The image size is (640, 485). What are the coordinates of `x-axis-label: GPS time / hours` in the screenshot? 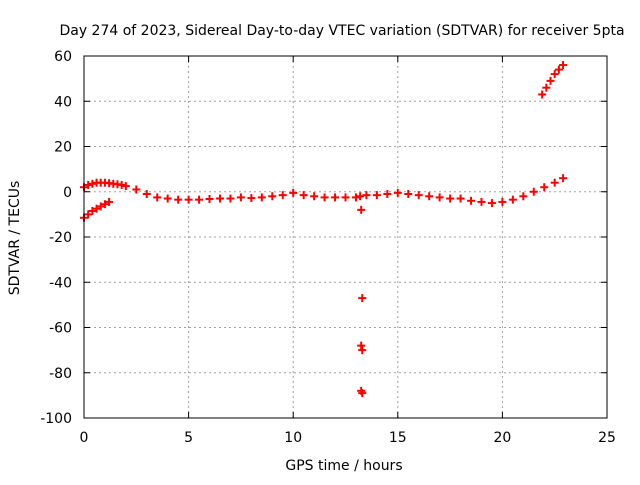 It's located at (343, 466).